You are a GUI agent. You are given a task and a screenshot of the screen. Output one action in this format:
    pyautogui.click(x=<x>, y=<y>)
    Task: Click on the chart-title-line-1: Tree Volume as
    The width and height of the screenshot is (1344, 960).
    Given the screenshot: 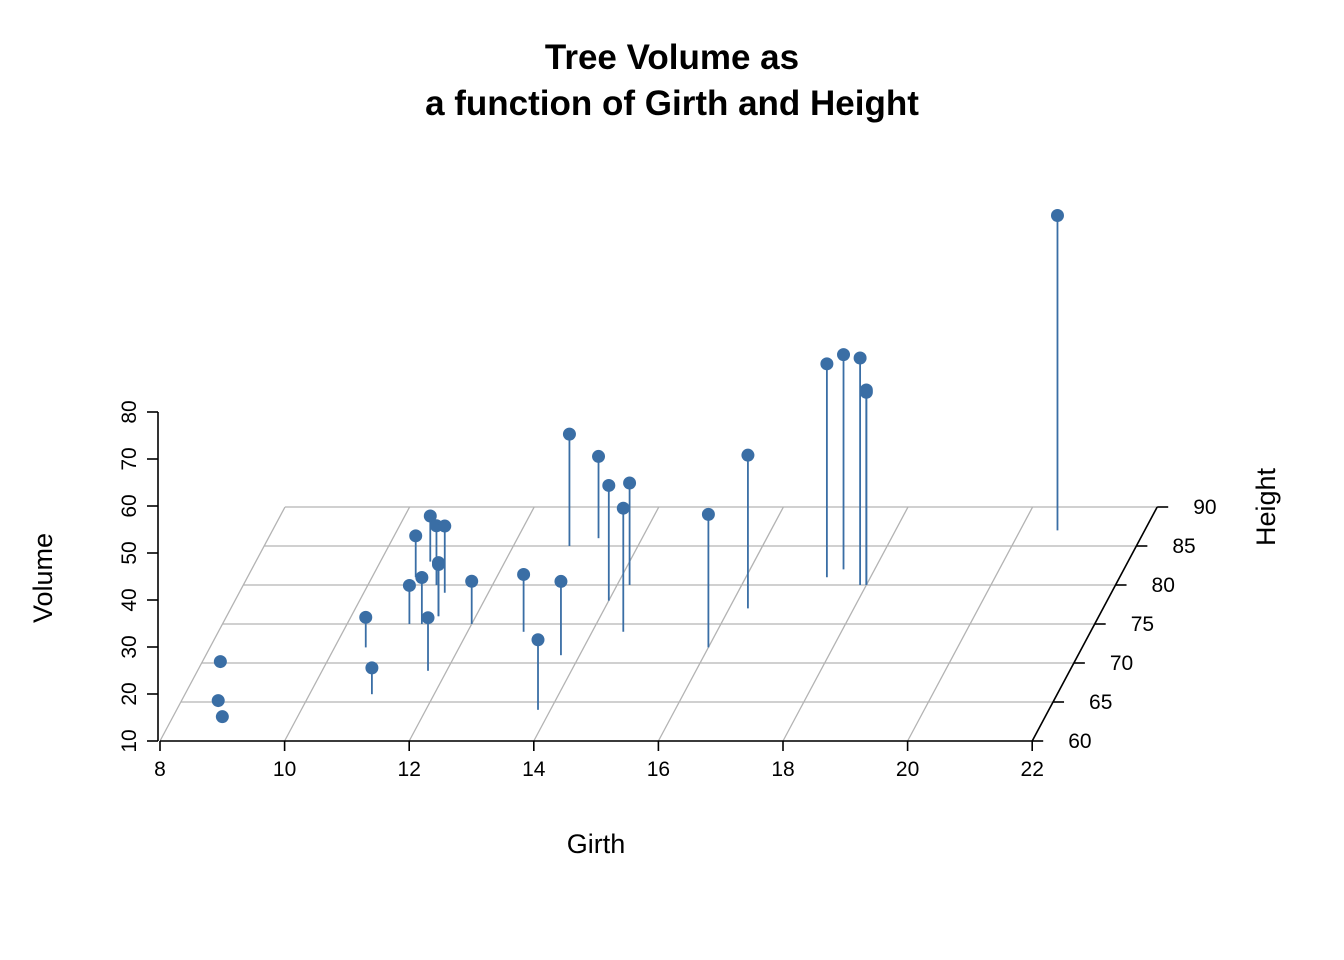 What is the action you would take?
    pyautogui.click(x=672, y=57)
    